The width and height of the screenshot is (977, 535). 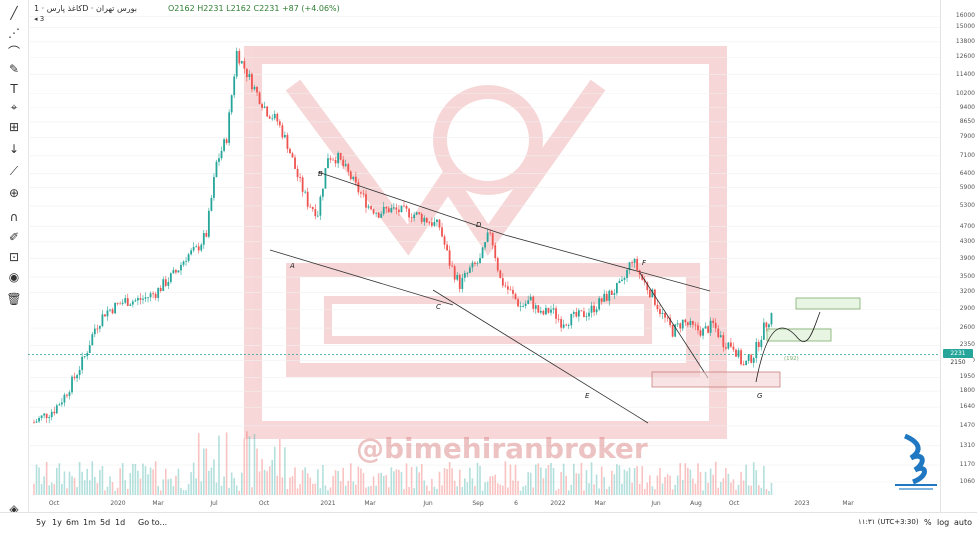 I want to click on ruler-icon: ⟋, so click(x=14, y=170).